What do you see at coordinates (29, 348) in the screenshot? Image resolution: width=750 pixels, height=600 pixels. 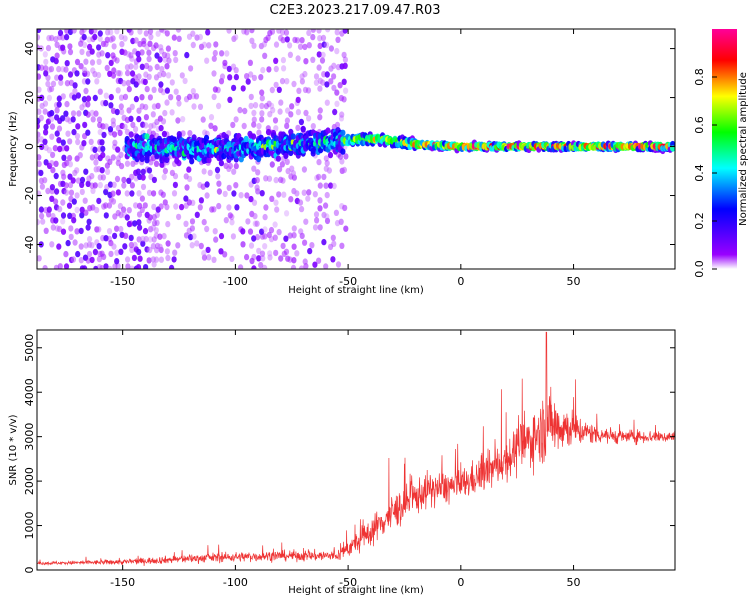 I see `y-tick-label: 5000` at bounding box center [29, 348].